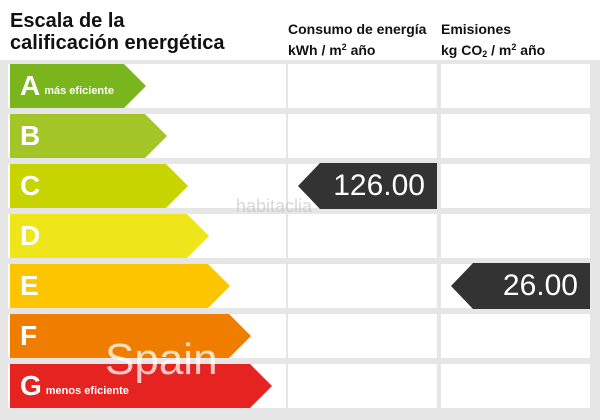 This screenshot has width=600, height=420. Describe the element at coordinates (109, 236) in the screenshot. I see `rating-arrow-d: D` at that location.